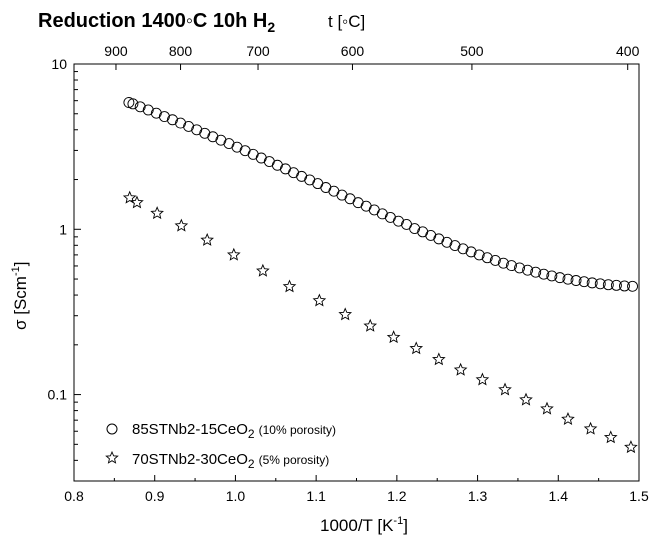 This screenshot has height=540, width=649. What do you see at coordinates (59, 64) in the screenshot?
I see `y-tick-label: 10` at bounding box center [59, 64].